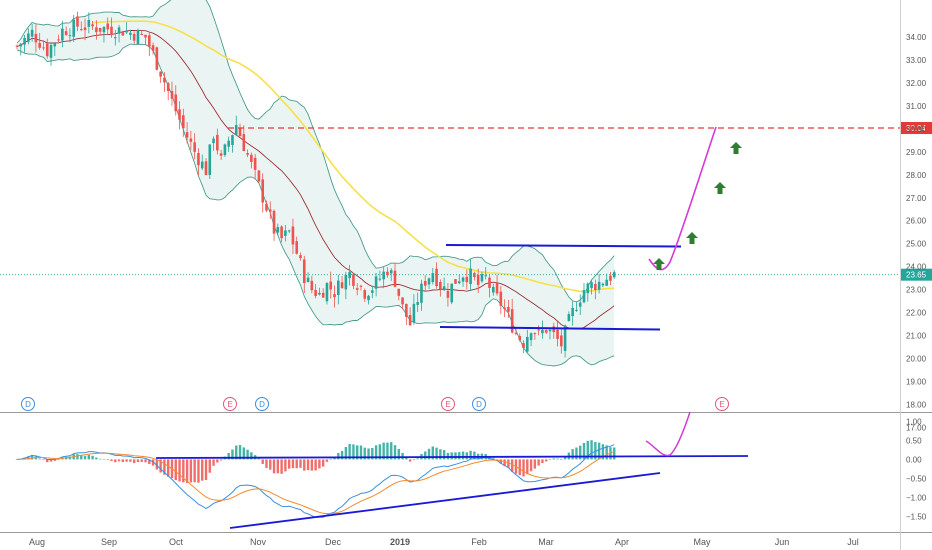 The image size is (932, 550). I want to click on x-tick-label: May, so click(702, 542).